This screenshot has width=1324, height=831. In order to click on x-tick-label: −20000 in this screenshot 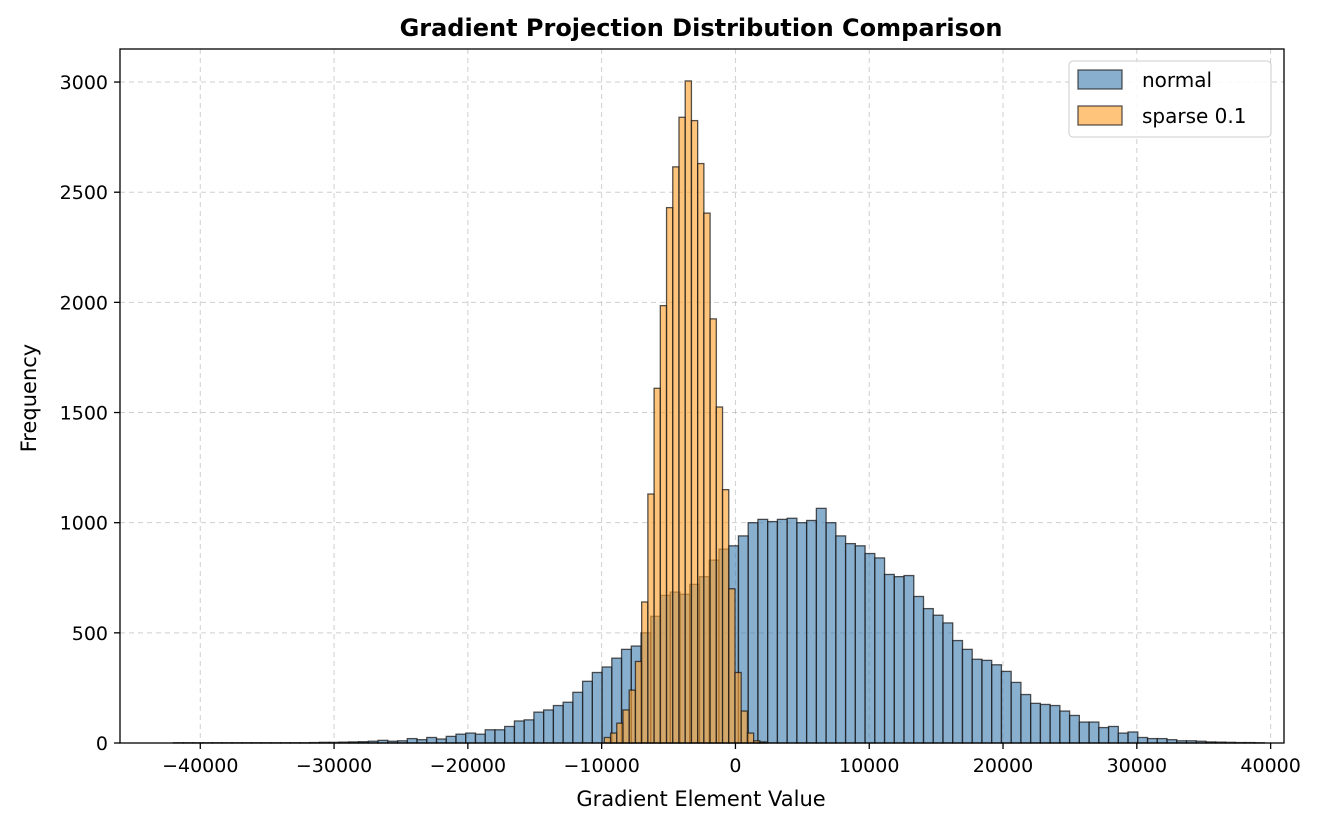, I will do `click(468, 766)`.